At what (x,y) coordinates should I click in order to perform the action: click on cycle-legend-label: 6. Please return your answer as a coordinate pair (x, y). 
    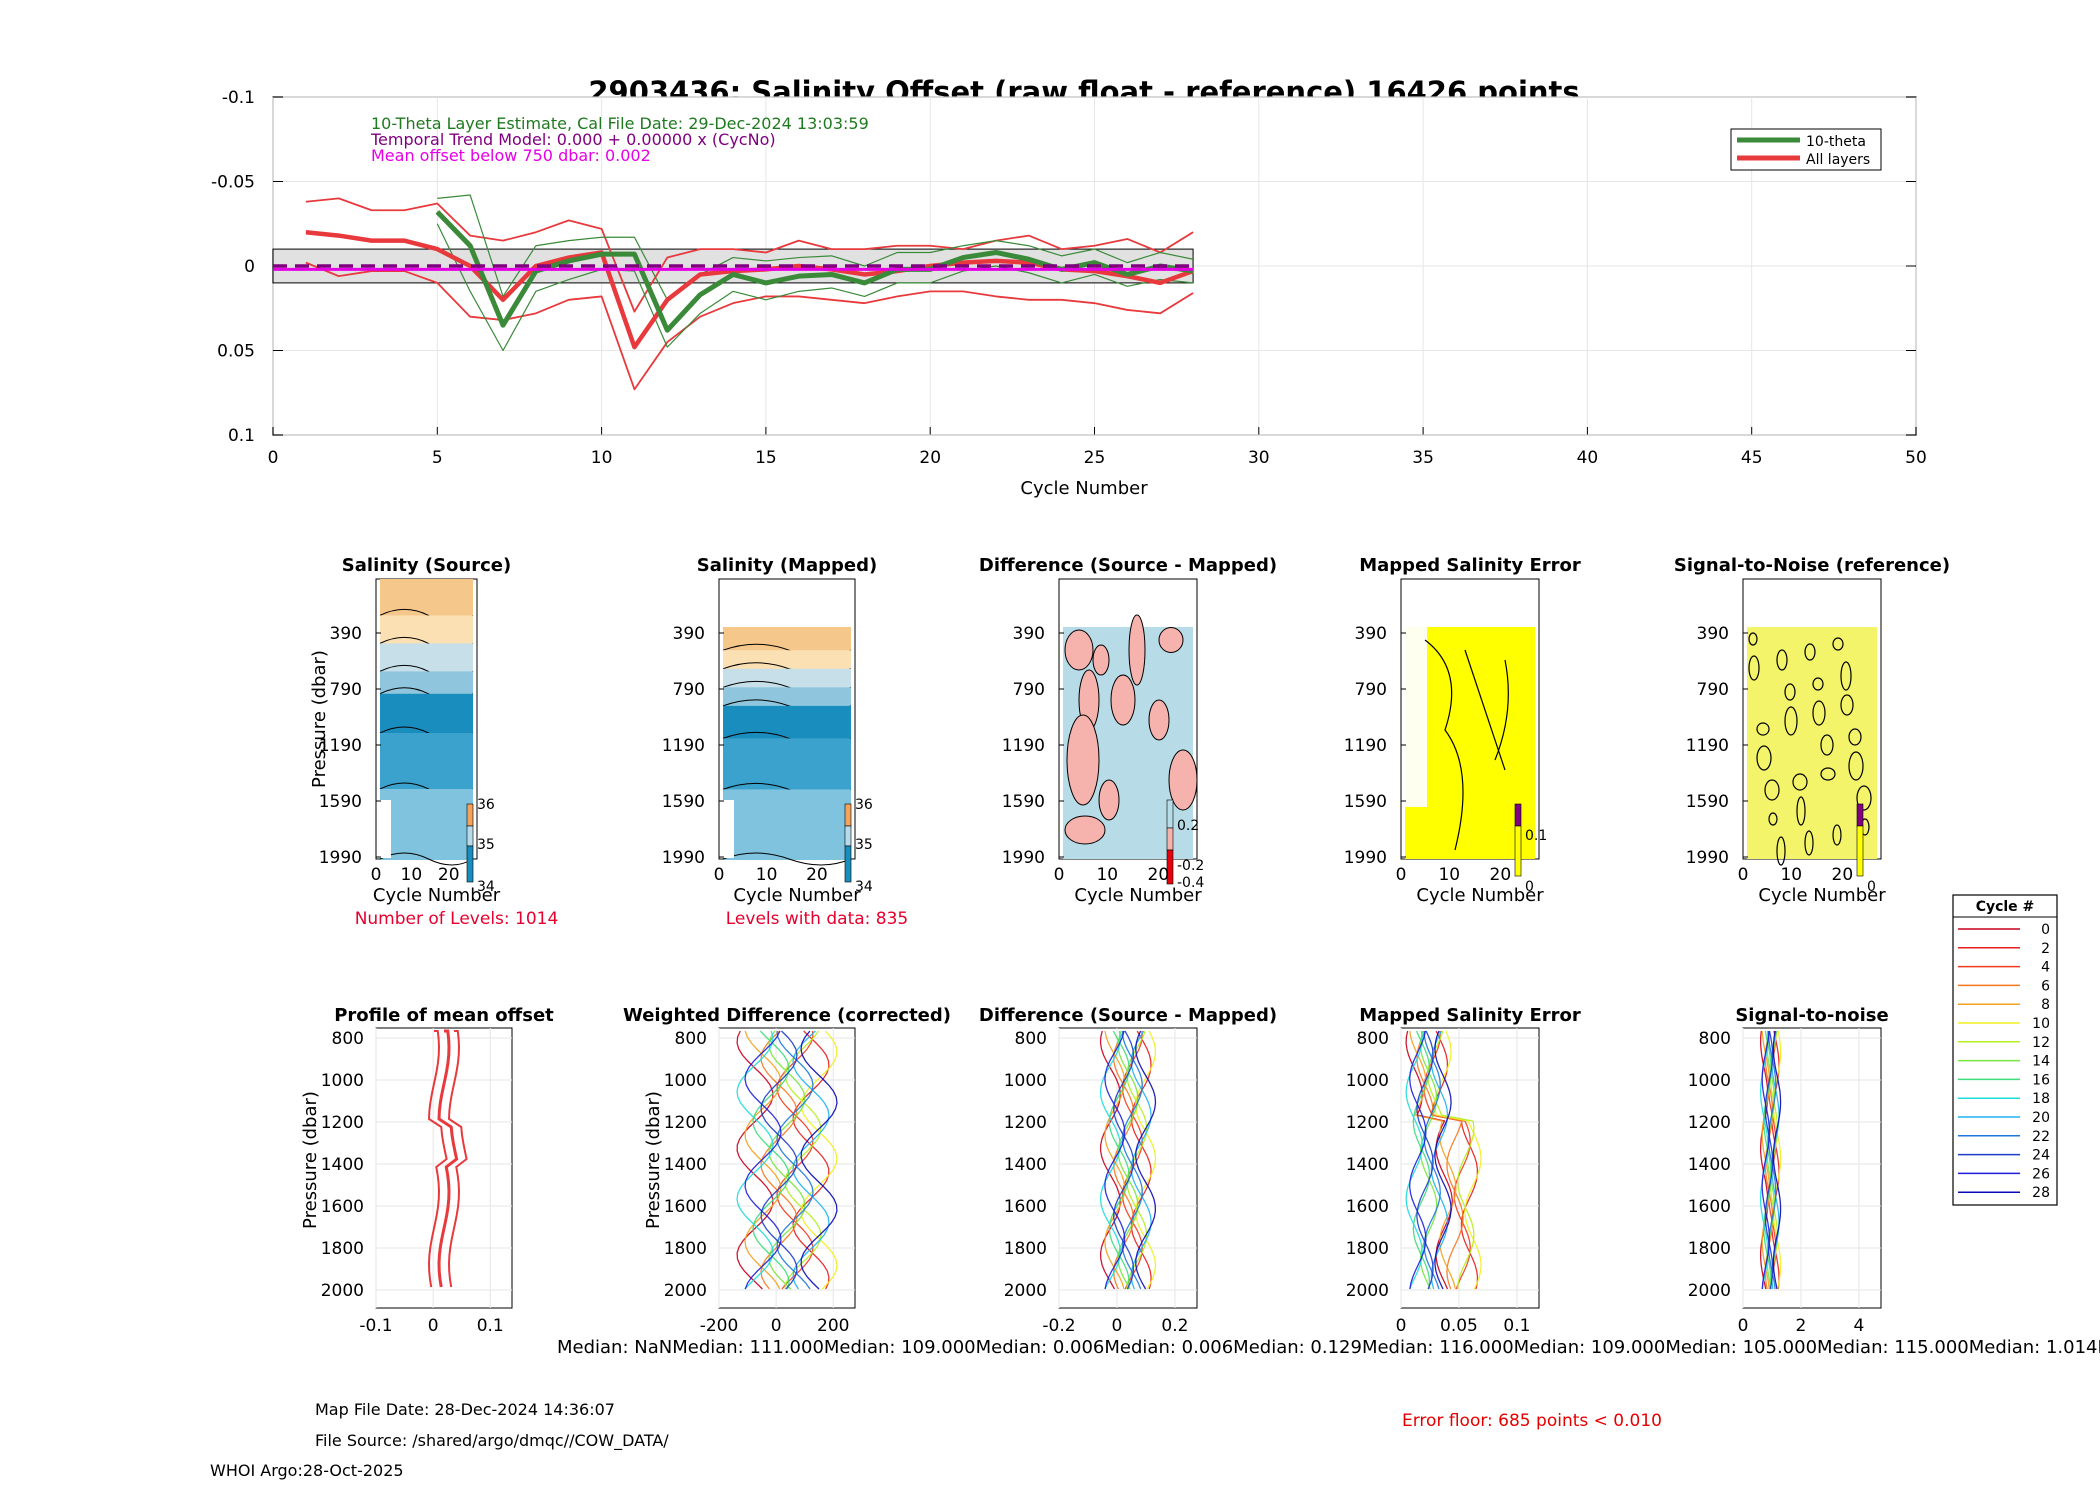
    Looking at the image, I should click on (2045, 986).